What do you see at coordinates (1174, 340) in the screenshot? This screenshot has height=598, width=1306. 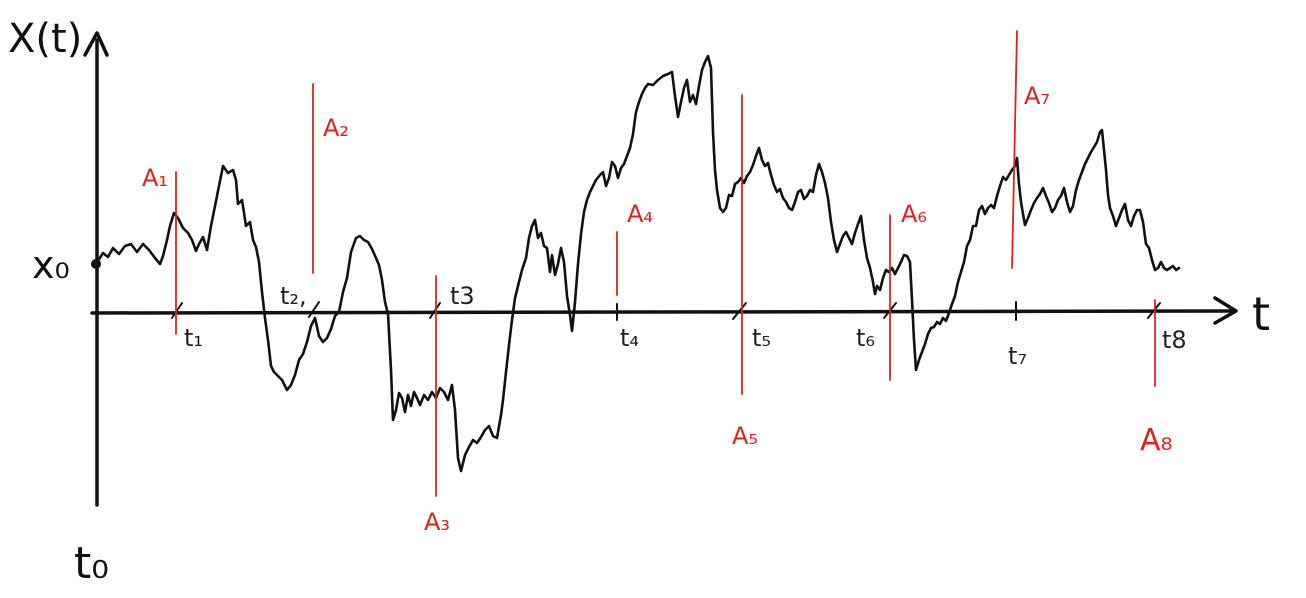 I see `tick-label-t8: t8` at bounding box center [1174, 340].